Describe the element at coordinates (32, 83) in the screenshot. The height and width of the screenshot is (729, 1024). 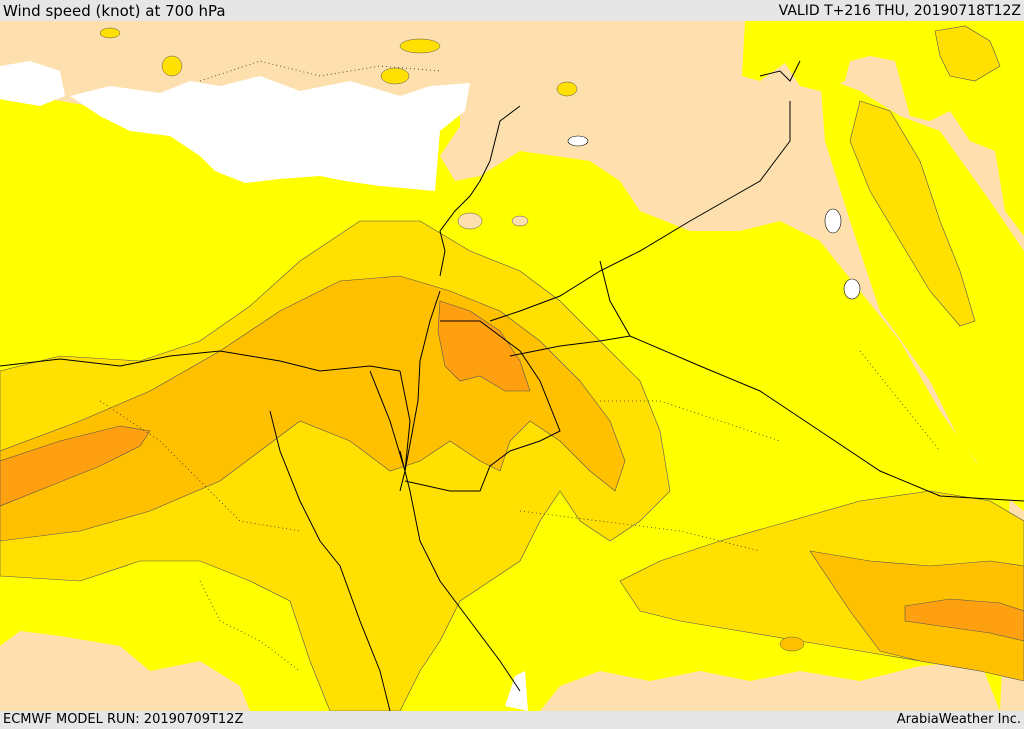
I see `sea-outside-west` at that location.